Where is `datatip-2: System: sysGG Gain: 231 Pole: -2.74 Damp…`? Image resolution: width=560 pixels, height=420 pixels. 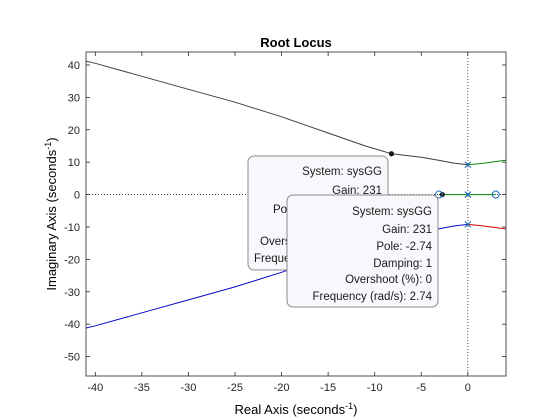 datatip-2: System: sysGG Gain: 231 Pole: -2.74 Damp… is located at coordinates (362, 251).